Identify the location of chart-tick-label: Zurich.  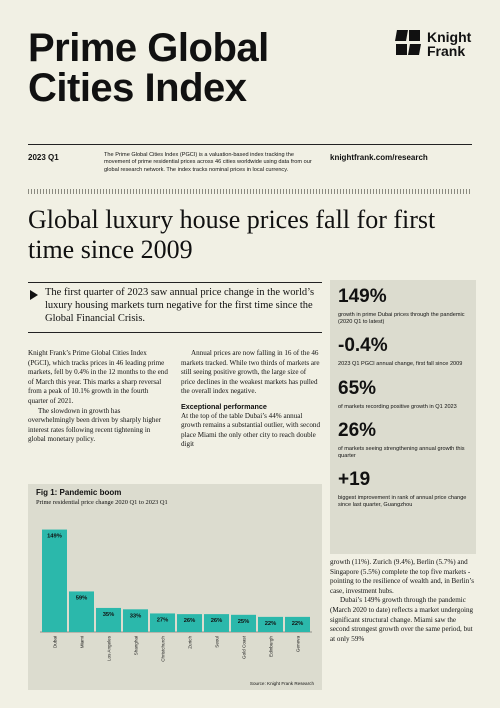
(190, 642).